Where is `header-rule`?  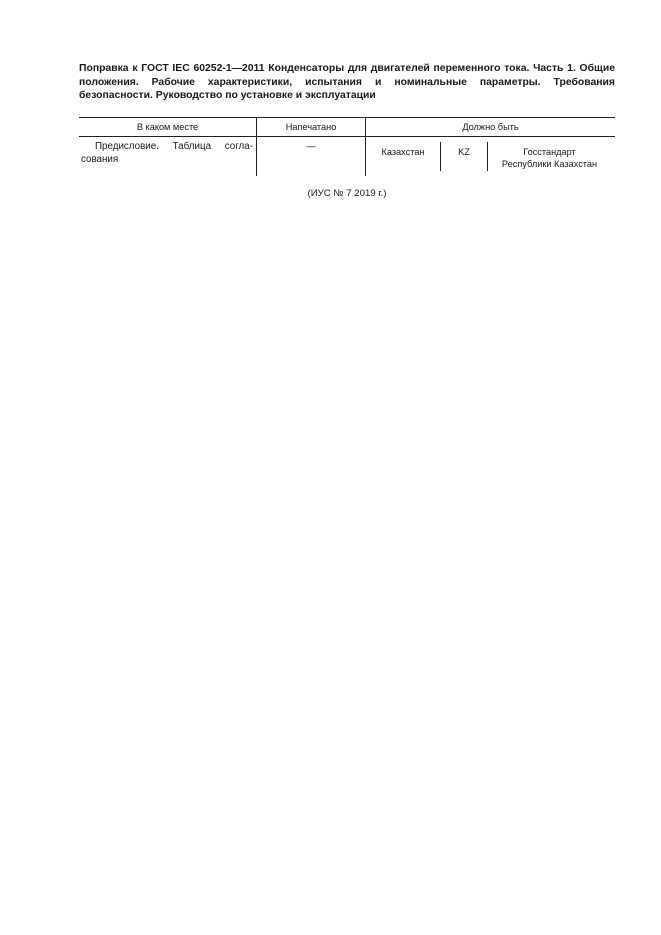
header-rule is located at coordinates (347, 136).